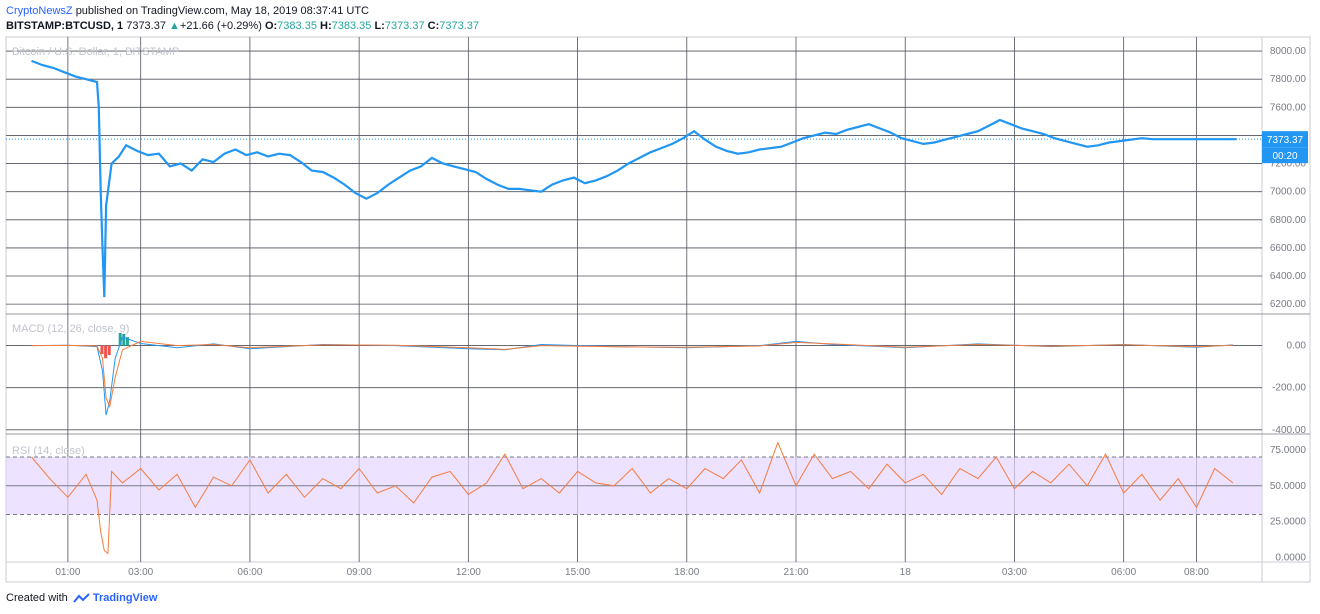 The width and height of the screenshot is (1320, 614). I want to click on countdown-badge, so click(1285, 155).